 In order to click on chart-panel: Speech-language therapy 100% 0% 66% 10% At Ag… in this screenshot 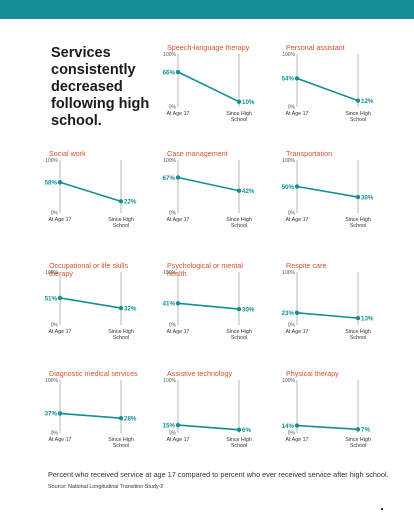, I will do `click(206, 93)`.